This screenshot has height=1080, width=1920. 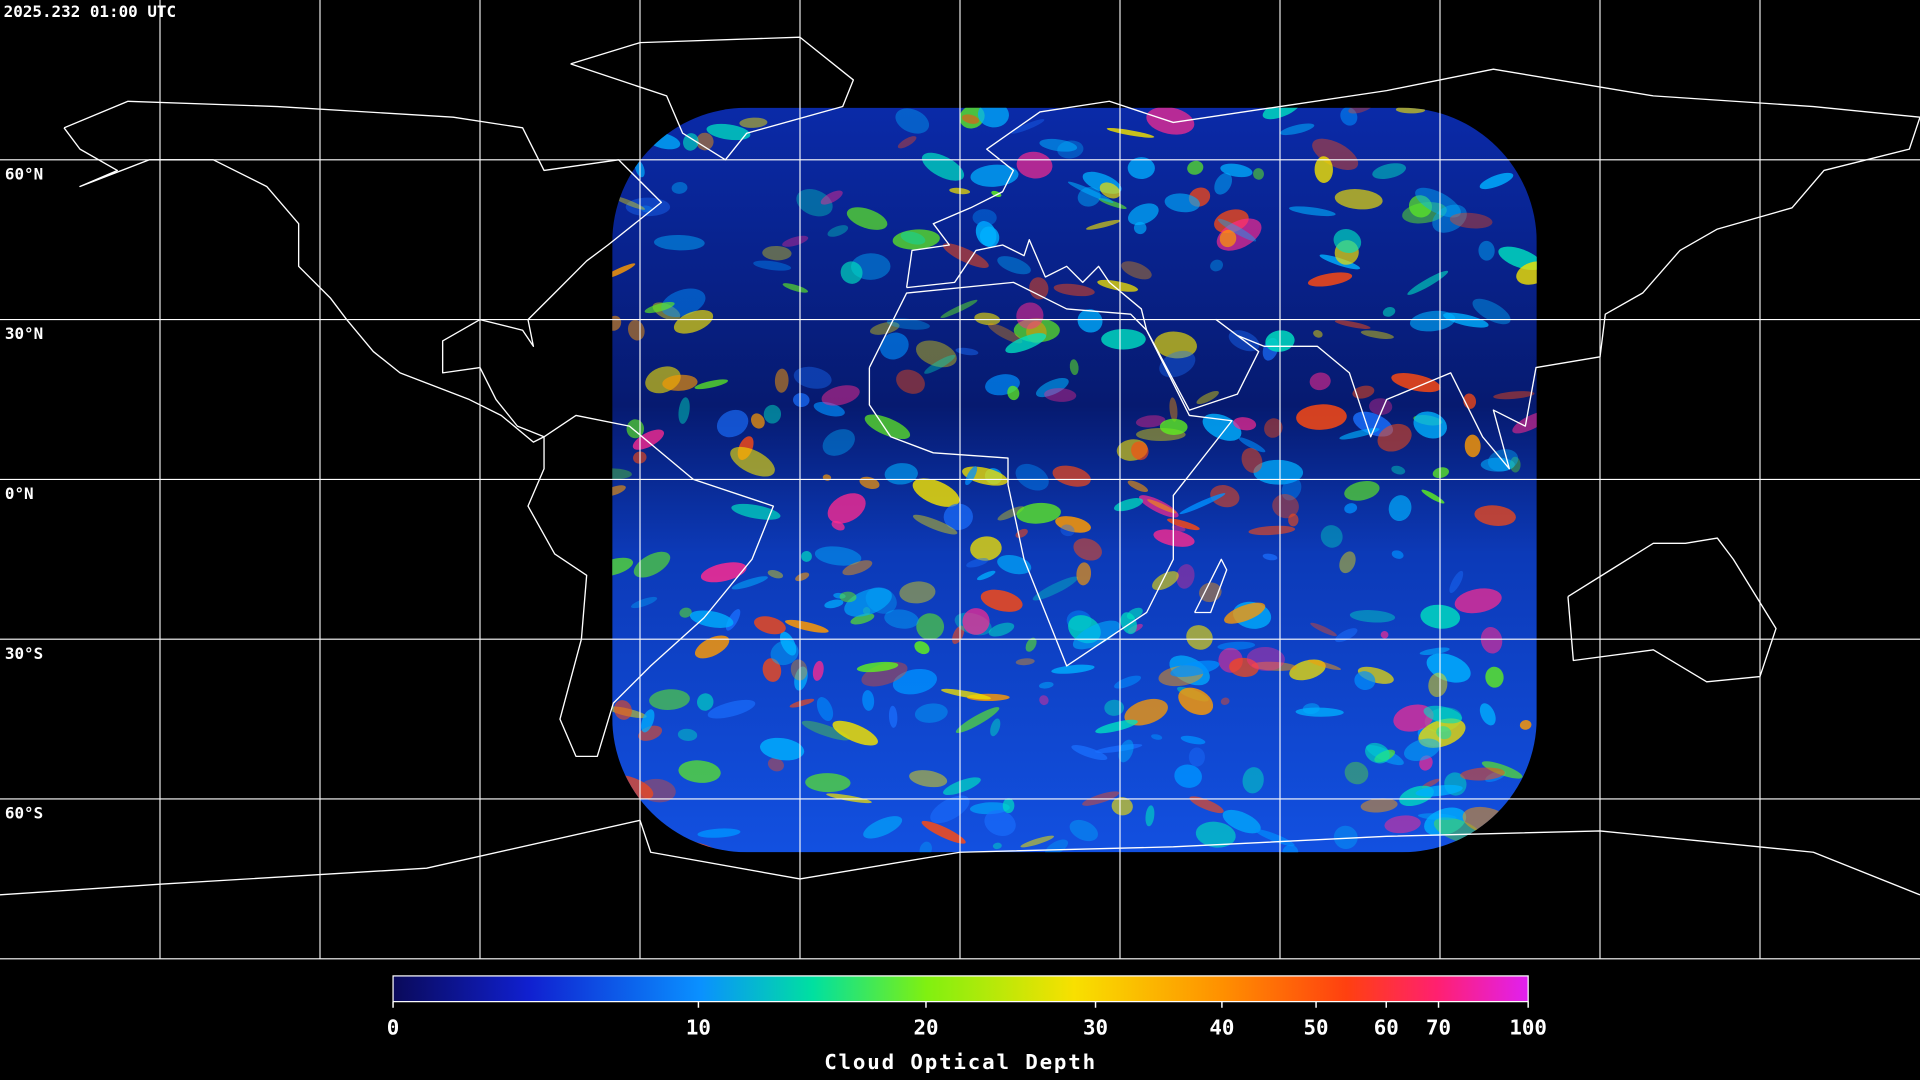 I want to click on colorbar-tick-label: 40, so click(x=1221, y=1028).